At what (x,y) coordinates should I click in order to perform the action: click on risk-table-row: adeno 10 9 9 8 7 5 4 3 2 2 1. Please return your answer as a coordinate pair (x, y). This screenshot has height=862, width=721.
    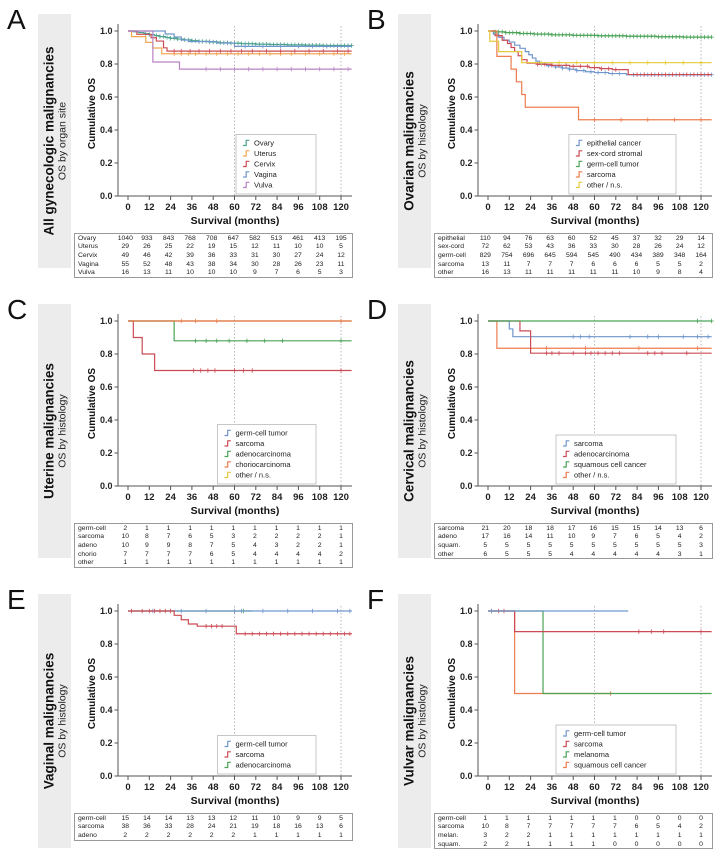
    Looking at the image, I should click on (214, 545).